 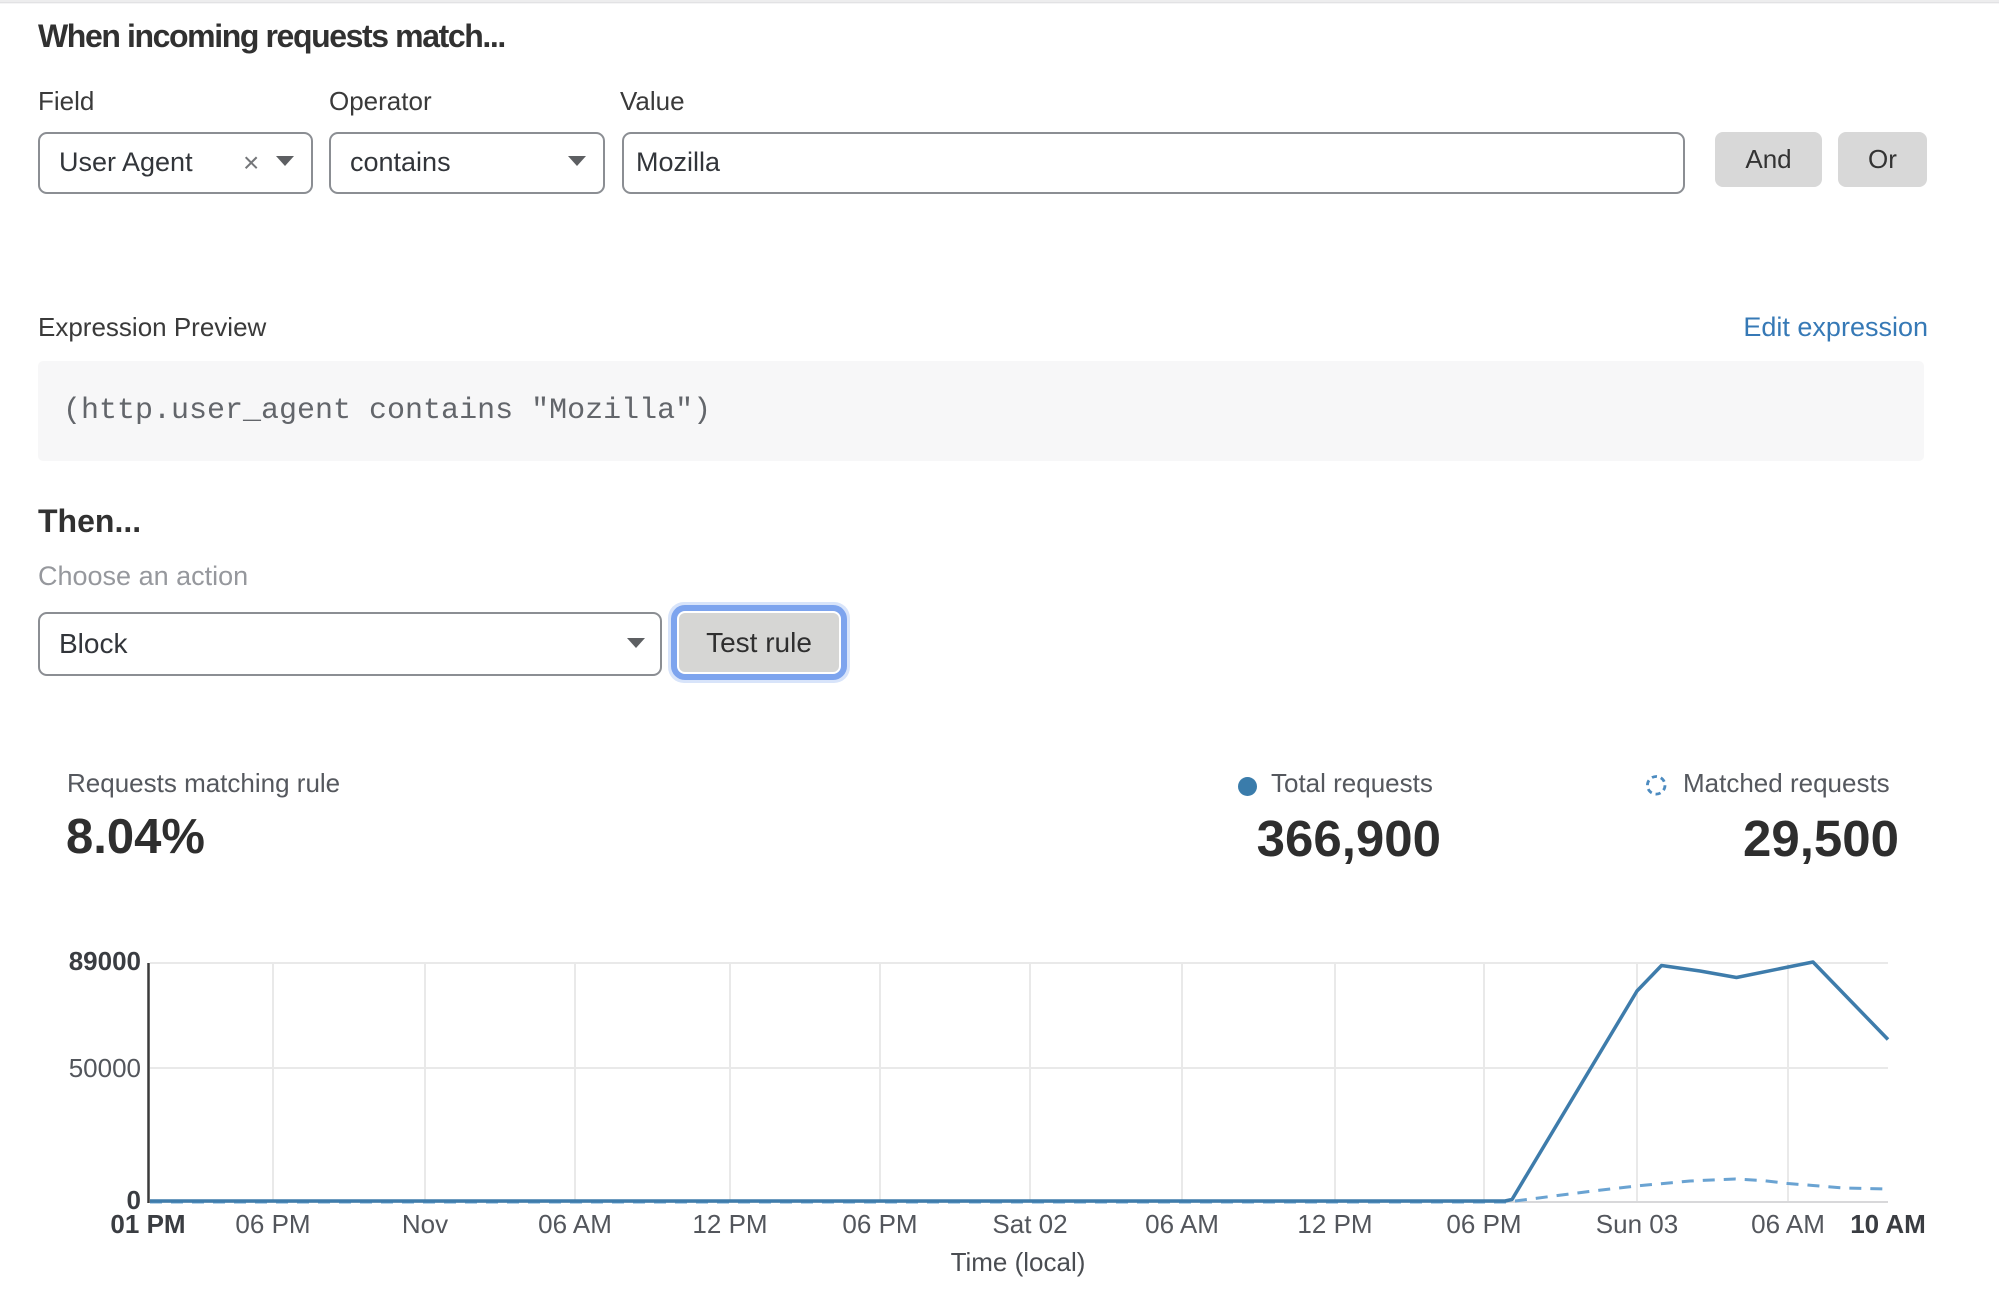 I want to click on svg-text: 50000, so click(x=105, y=1068).